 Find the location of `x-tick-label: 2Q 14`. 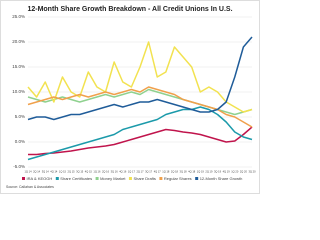

x-tick-label: 2Q 14 is located at coordinates (37, 172).